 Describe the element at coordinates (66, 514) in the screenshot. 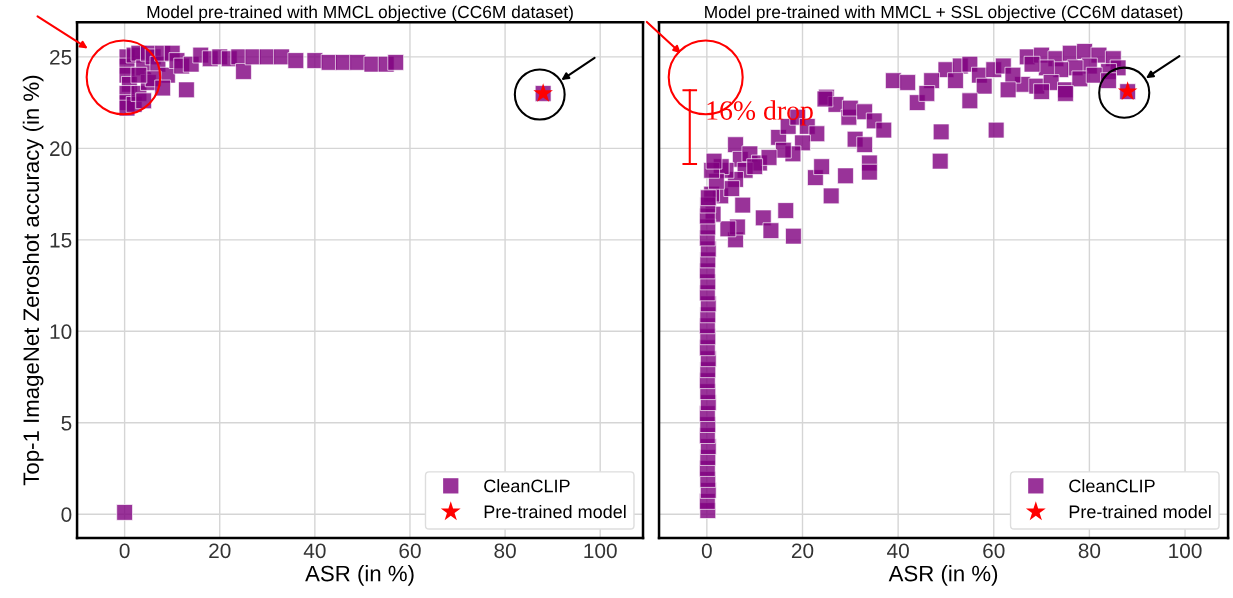

I see `y-tick-label: 0` at that location.